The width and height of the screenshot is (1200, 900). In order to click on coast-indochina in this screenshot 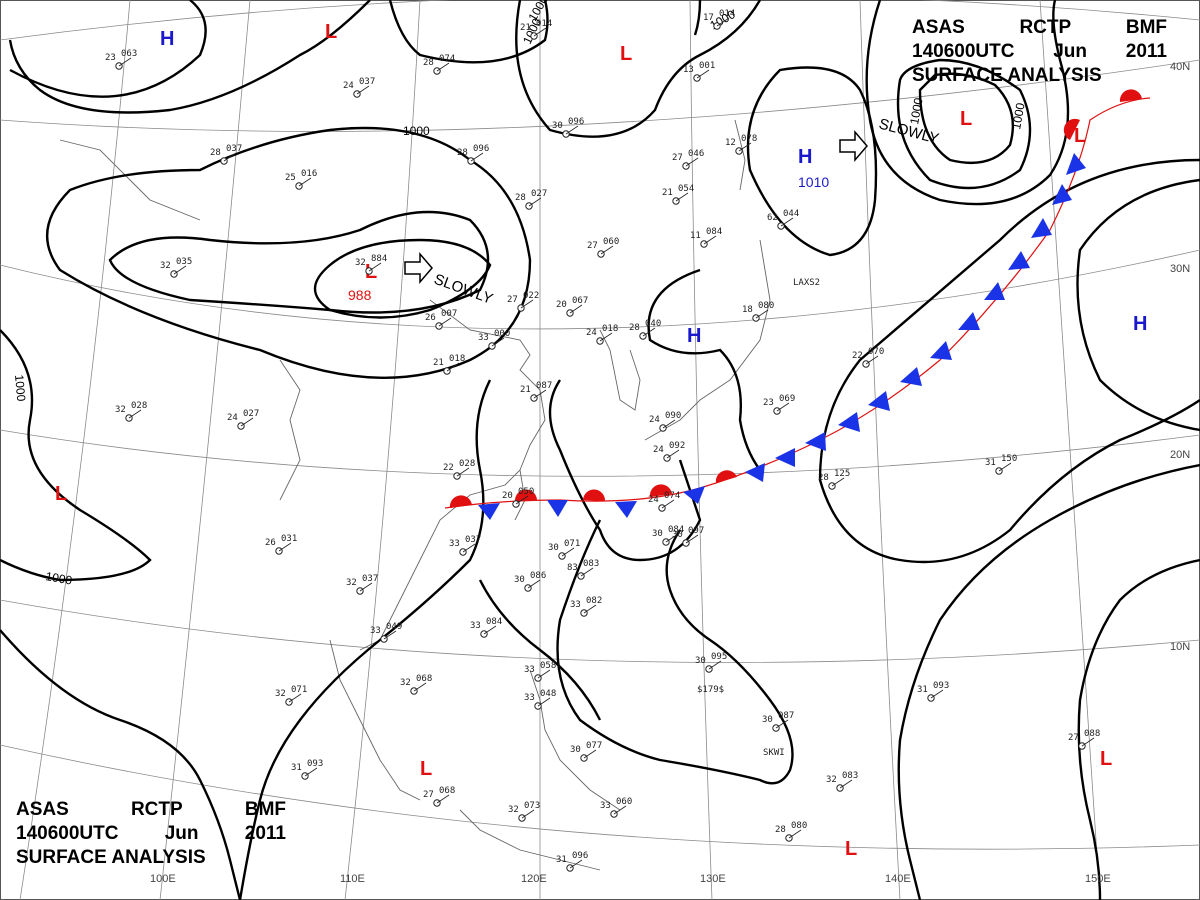, I will do `click(375, 720)`.